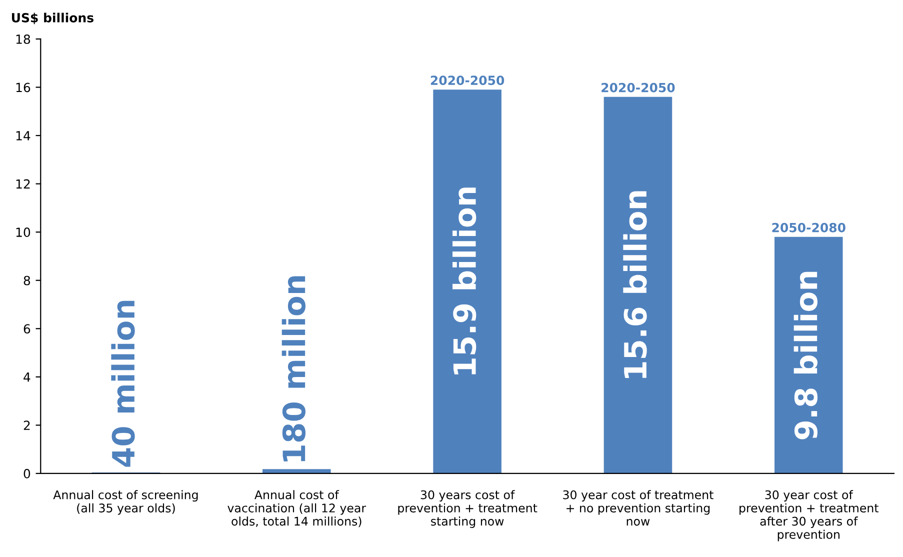  I want to click on y-tick-label: 14, so click(23, 135).